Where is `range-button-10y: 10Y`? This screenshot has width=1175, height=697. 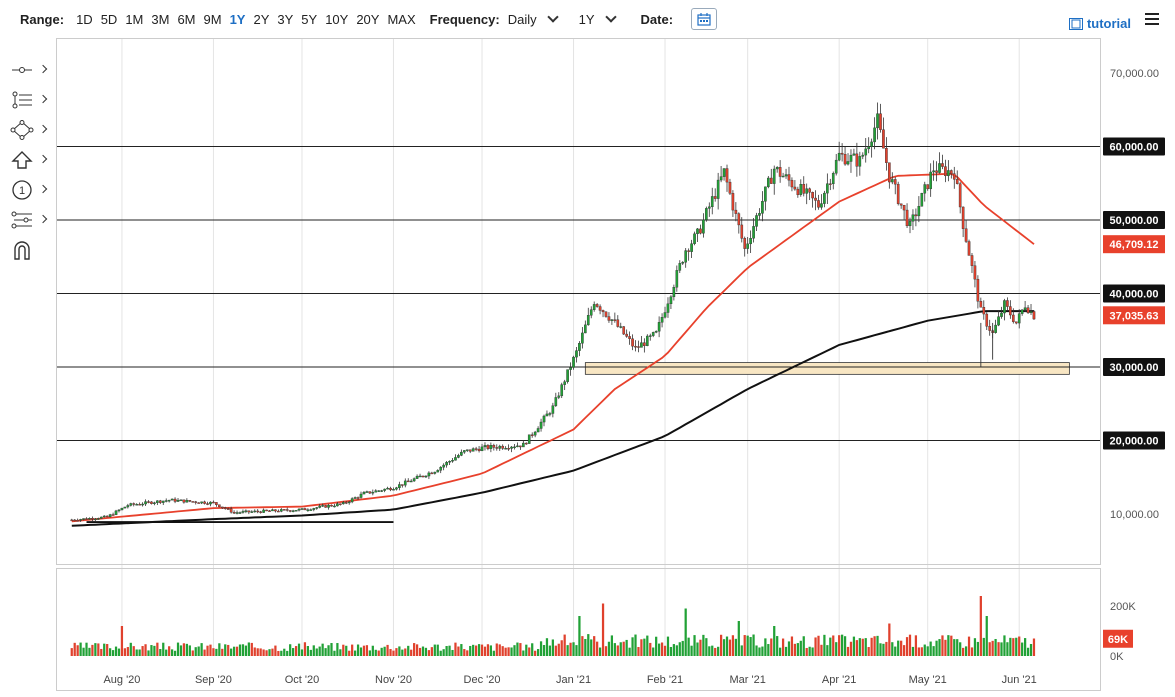 range-button-10y: 10Y is located at coordinates (337, 19).